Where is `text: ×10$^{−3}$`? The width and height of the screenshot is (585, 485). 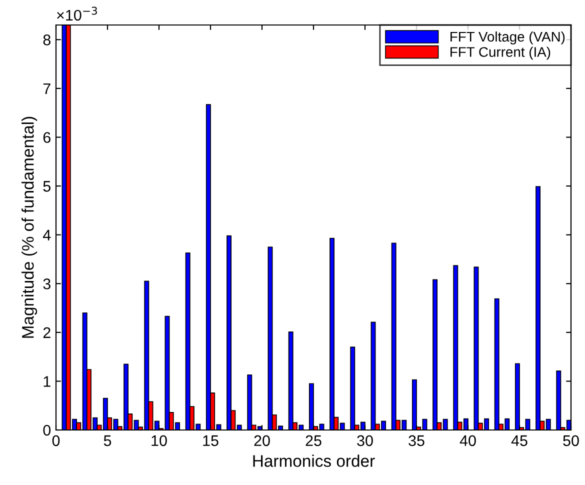
text: ×10$^{−3}$ is located at coordinates (77, 13).